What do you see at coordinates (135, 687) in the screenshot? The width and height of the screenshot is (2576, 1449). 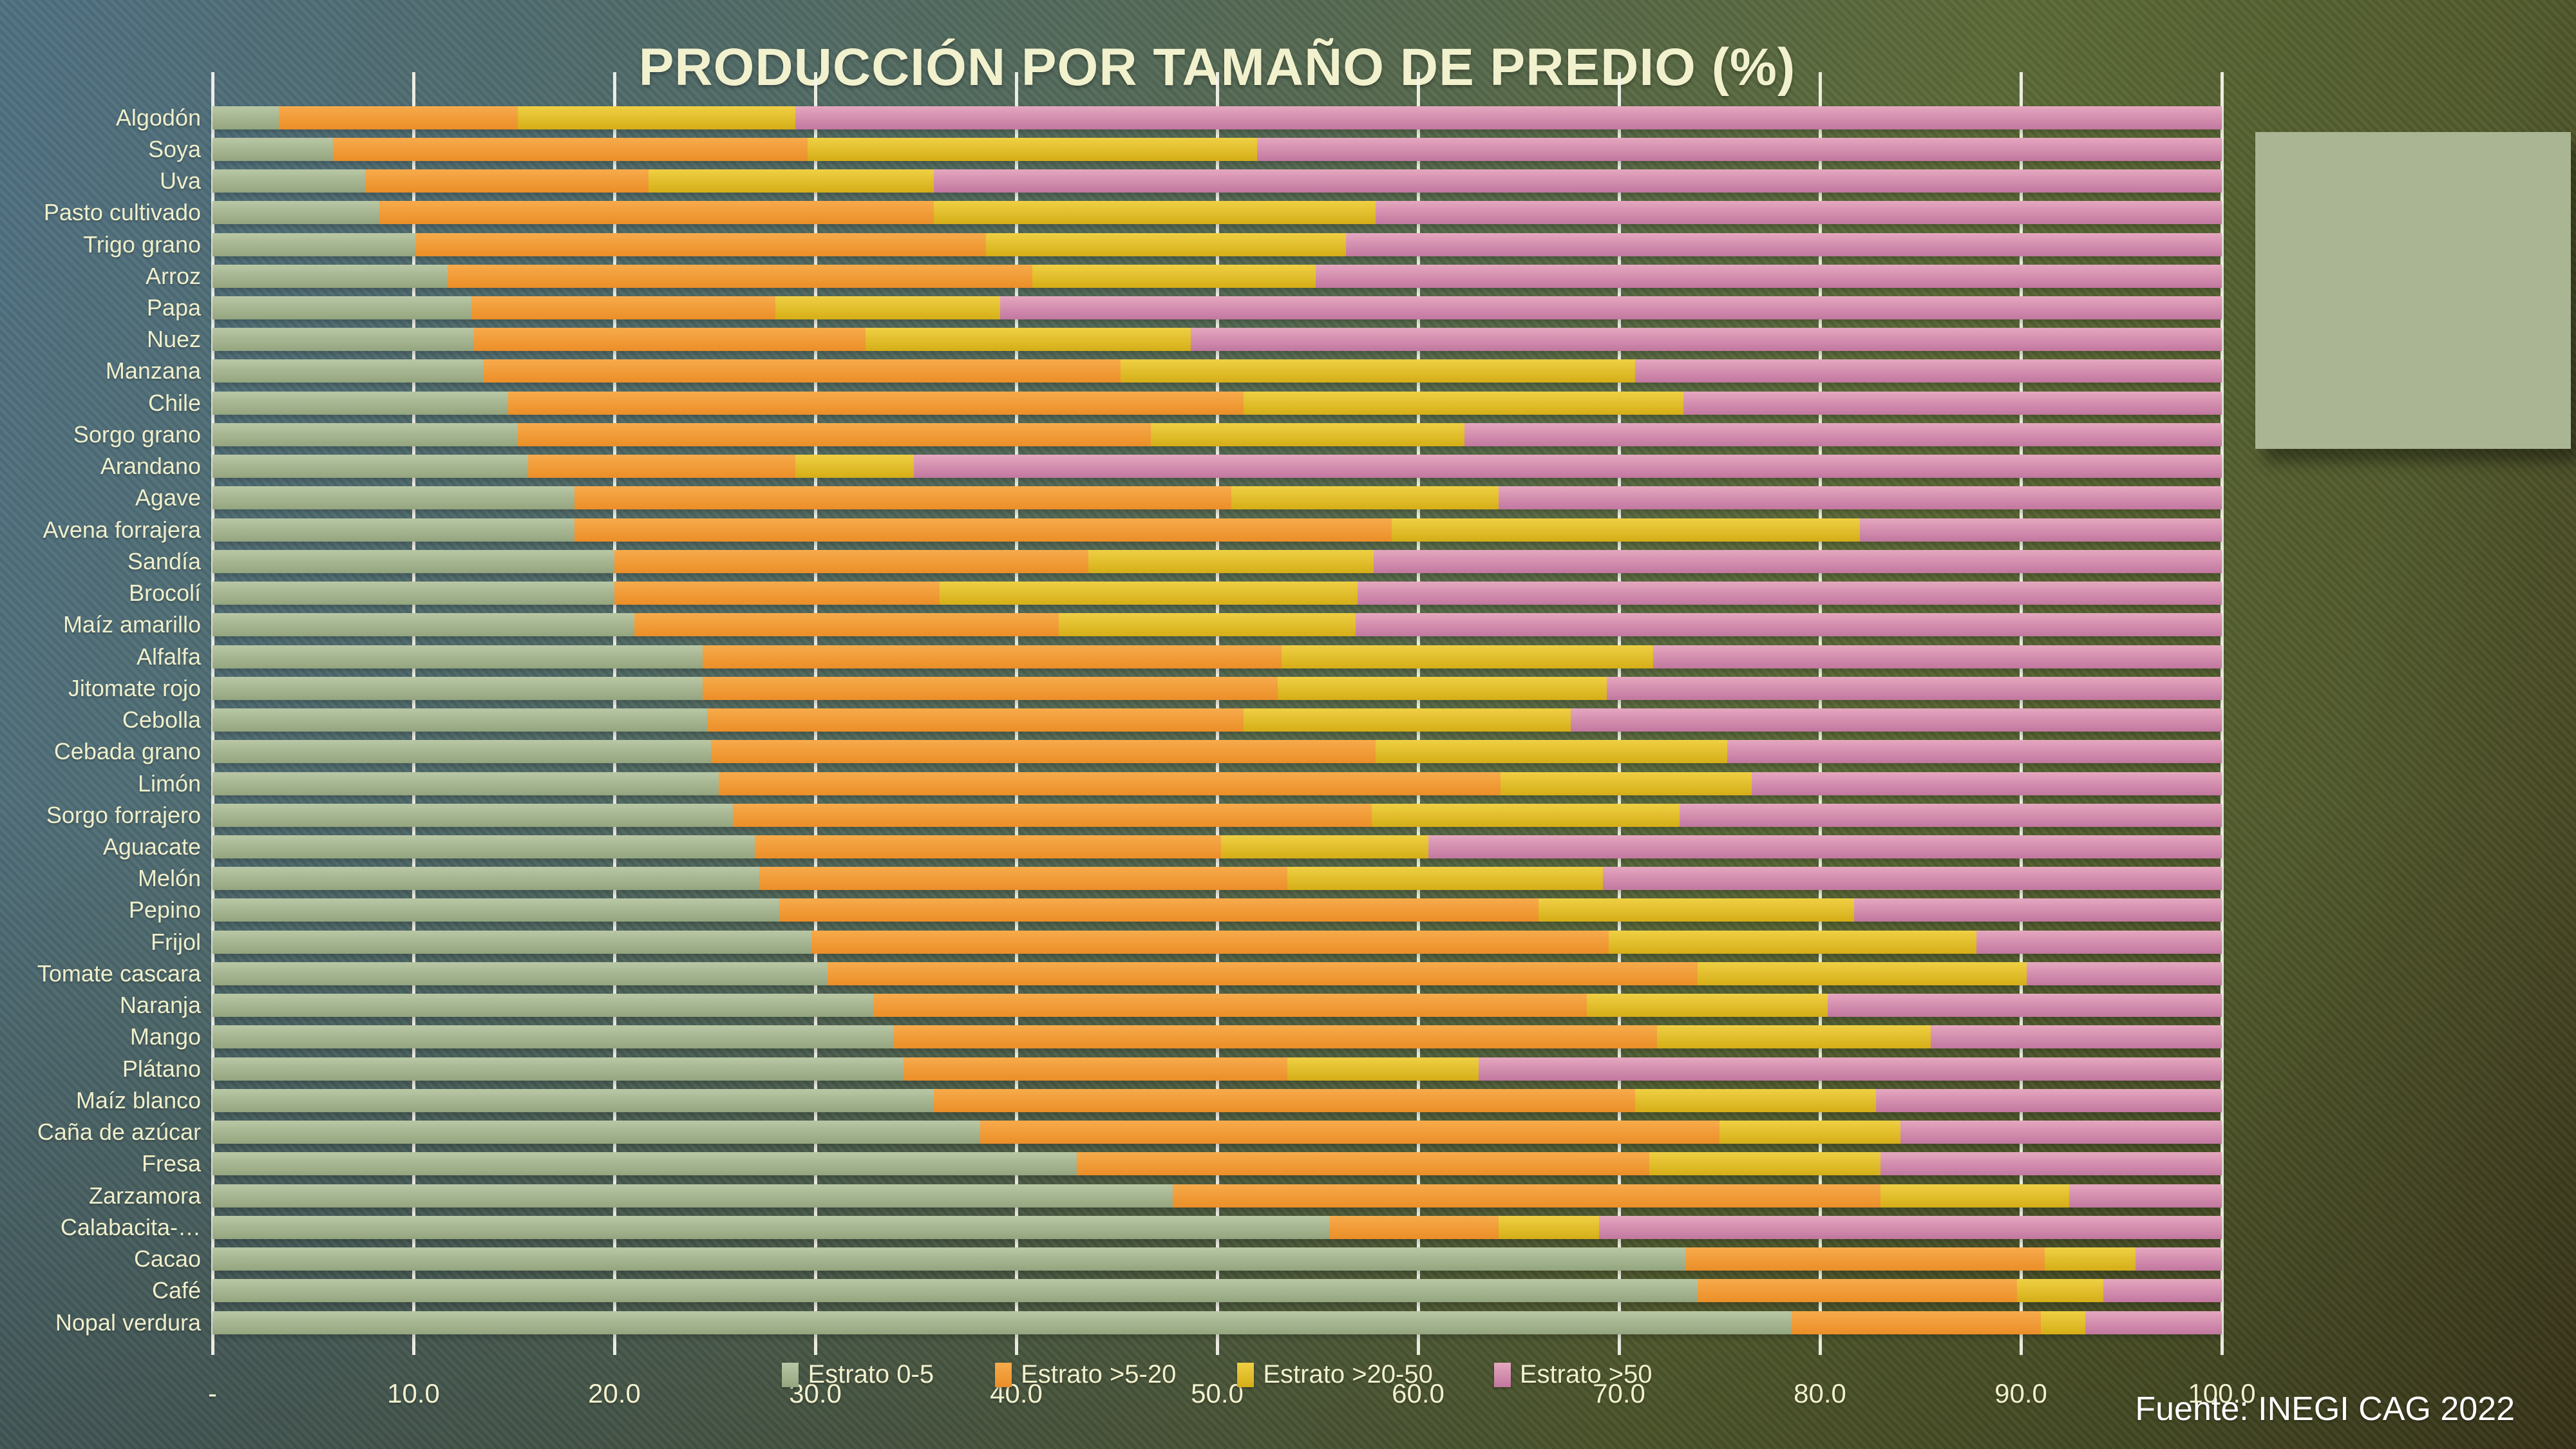 I see `category-label: Jitomate rojo` at bounding box center [135, 687].